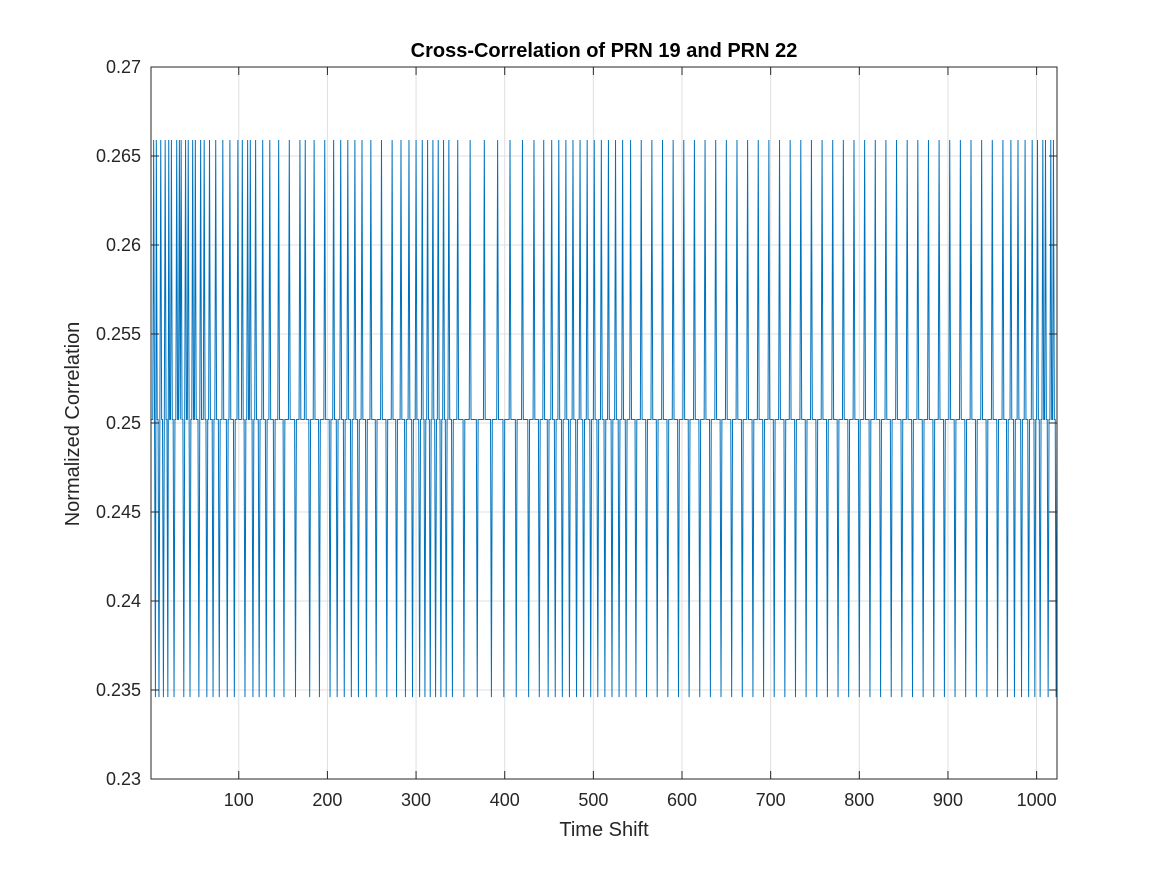 This screenshot has height=875, width=1167. What do you see at coordinates (118, 334) in the screenshot?
I see `y-tick-label: 0.255` at bounding box center [118, 334].